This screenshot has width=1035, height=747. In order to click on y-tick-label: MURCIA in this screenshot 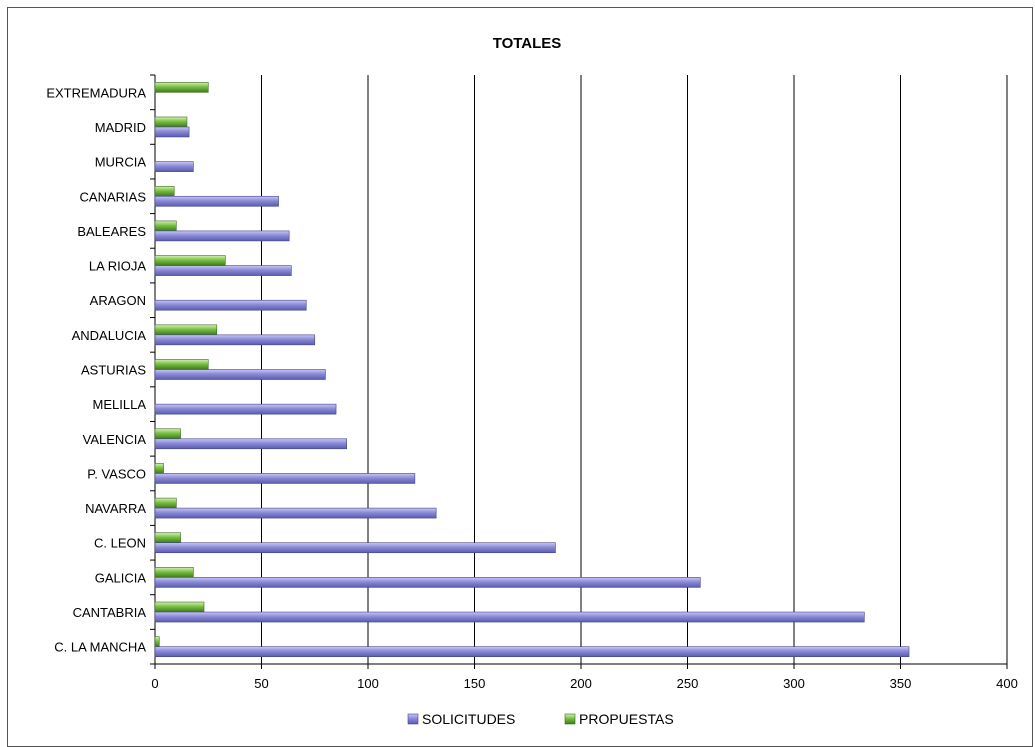, I will do `click(121, 162)`.